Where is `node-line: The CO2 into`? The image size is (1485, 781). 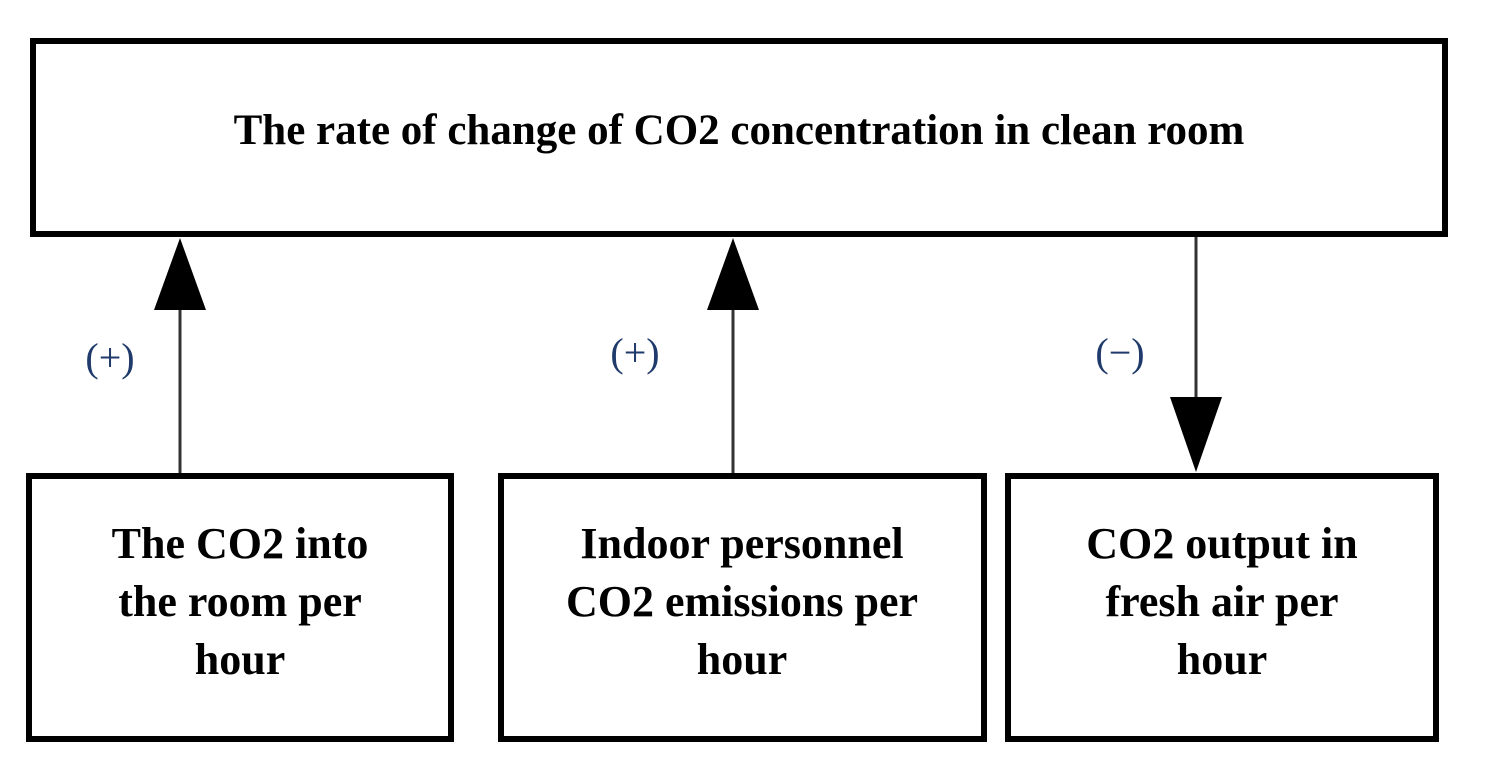
node-line: The CO2 into is located at coordinates (240, 543).